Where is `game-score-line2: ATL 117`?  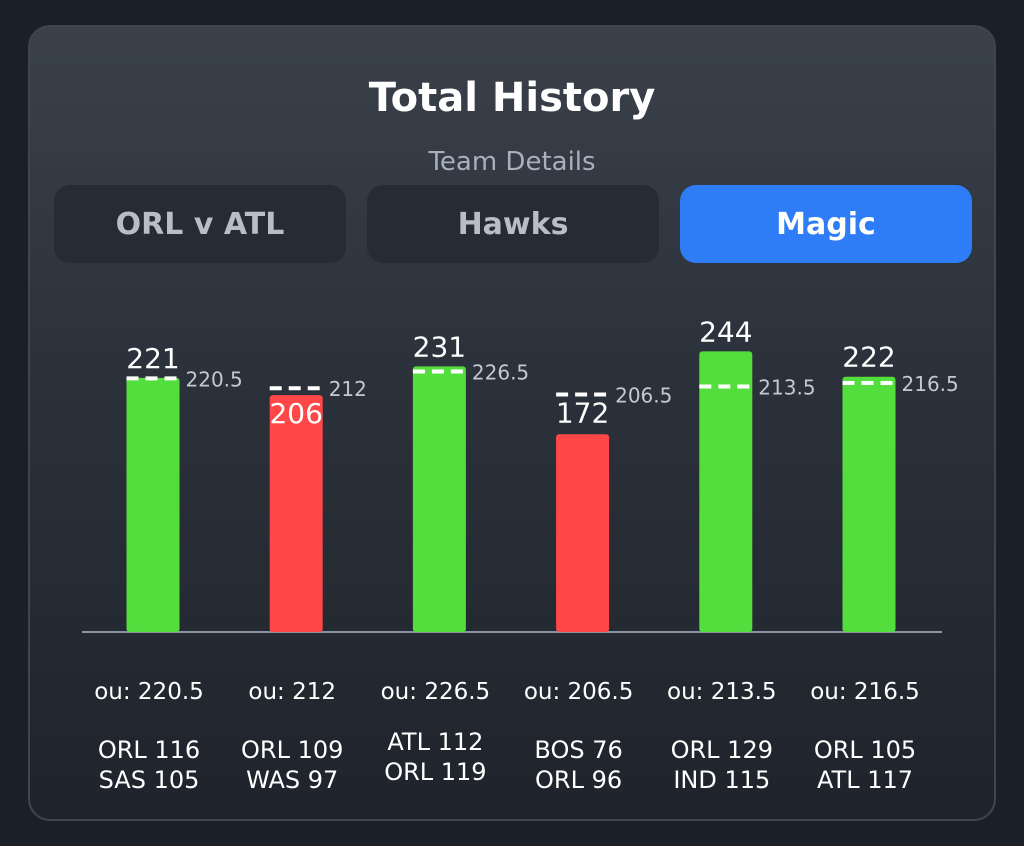
game-score-line2: ATL 117 is located at coordinates (865, 780).